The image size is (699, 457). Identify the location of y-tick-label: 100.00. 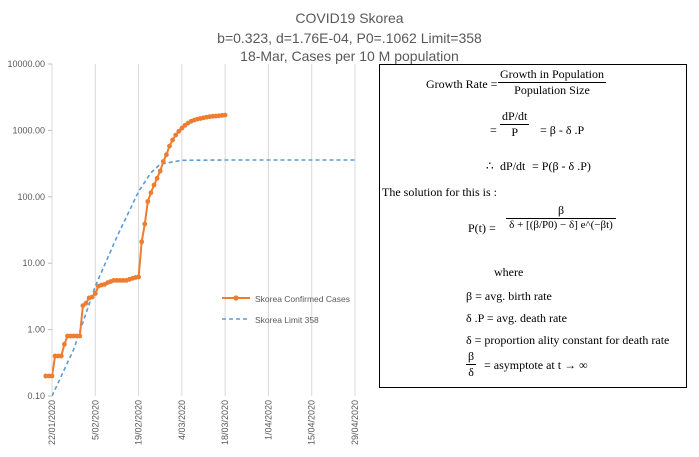
(31, 197).